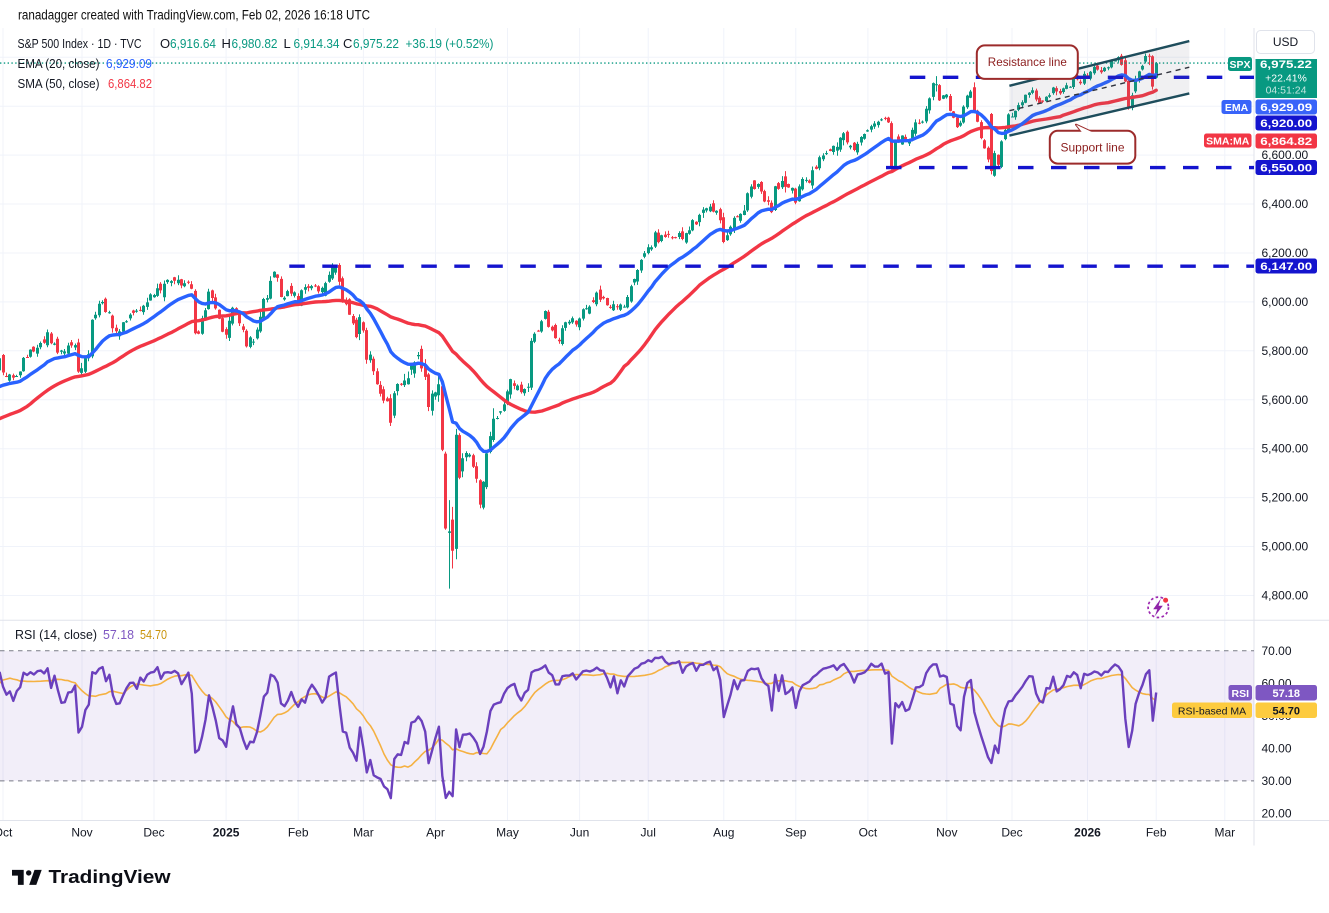 Image resolution: width=1329 pixels, height=913 pixels. I want to click on svg-text: H, so click(226, 43).